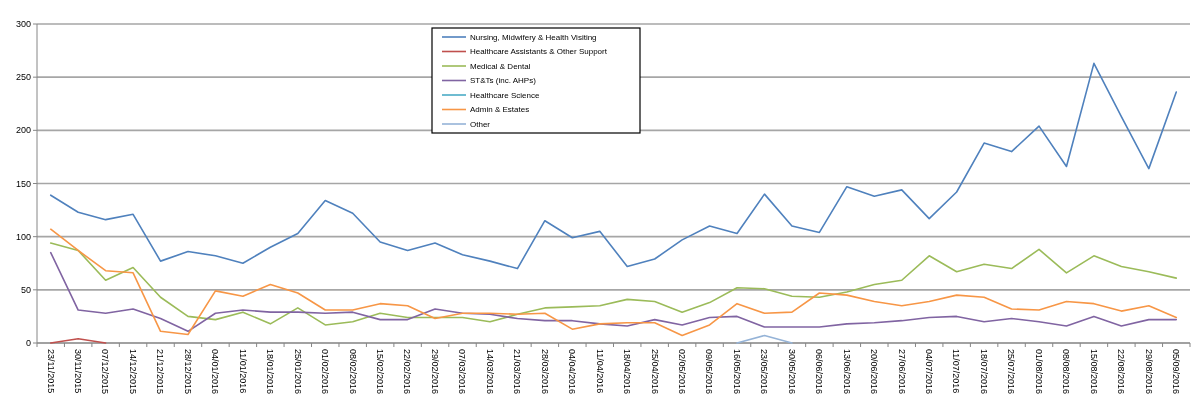  I want to click on x-tick-label: 11/01/2016, so click(242, 371).